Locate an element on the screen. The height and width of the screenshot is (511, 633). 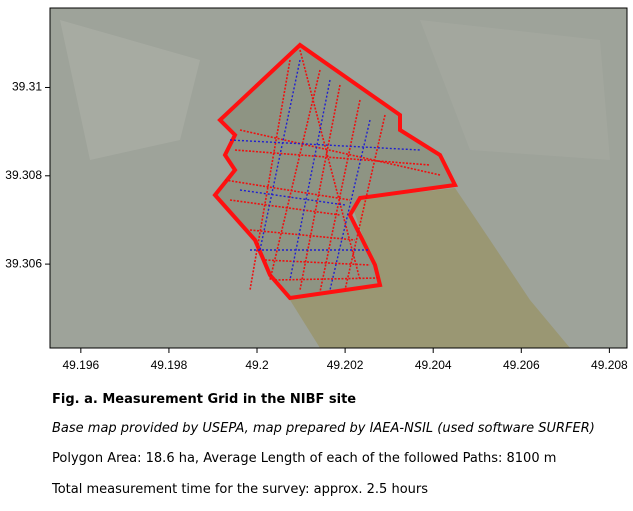
x-tick-label: 49.196 is located at coordinates (80, 365).